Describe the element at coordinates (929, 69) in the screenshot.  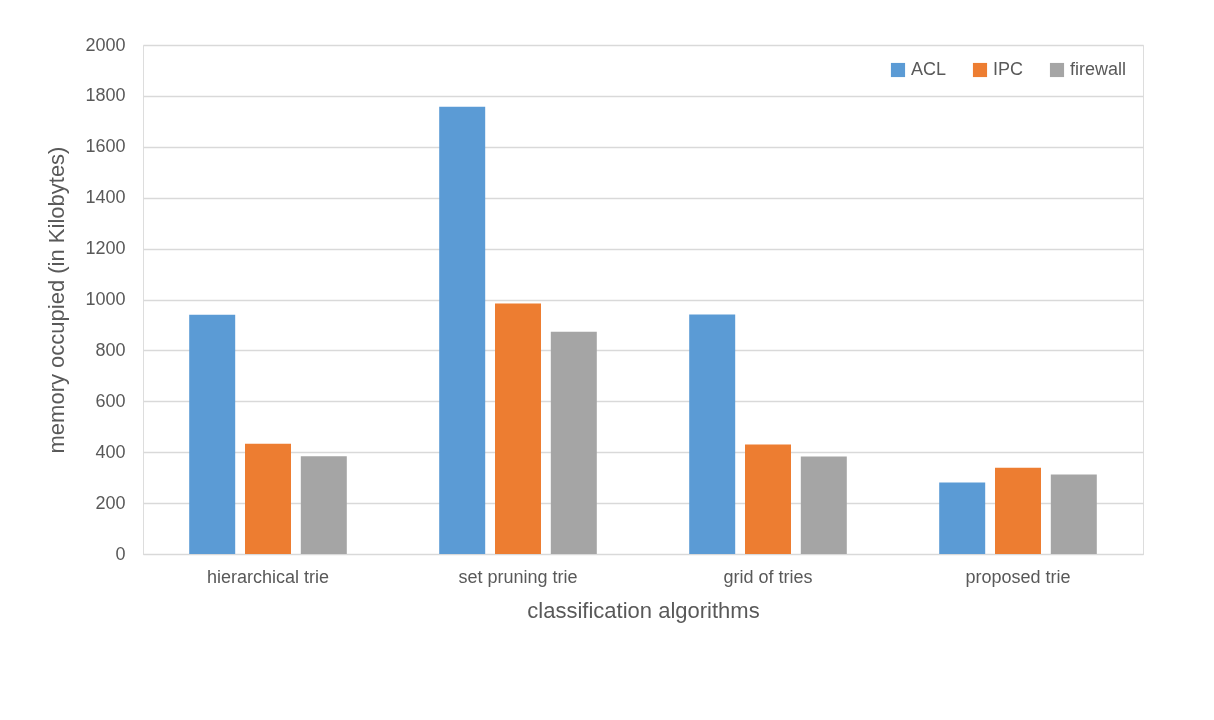
I see `legend-label: ACL` at that location.